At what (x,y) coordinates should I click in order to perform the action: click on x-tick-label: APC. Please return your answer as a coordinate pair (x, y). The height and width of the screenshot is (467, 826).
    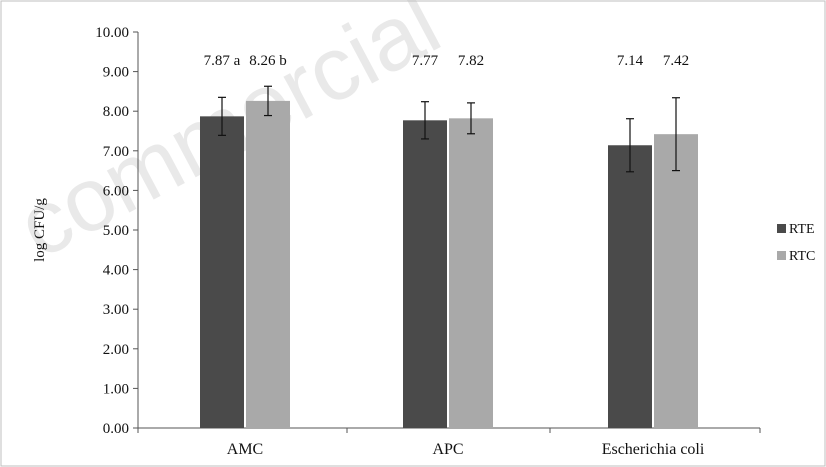
    Looking at the image, I should click on (447, 449).